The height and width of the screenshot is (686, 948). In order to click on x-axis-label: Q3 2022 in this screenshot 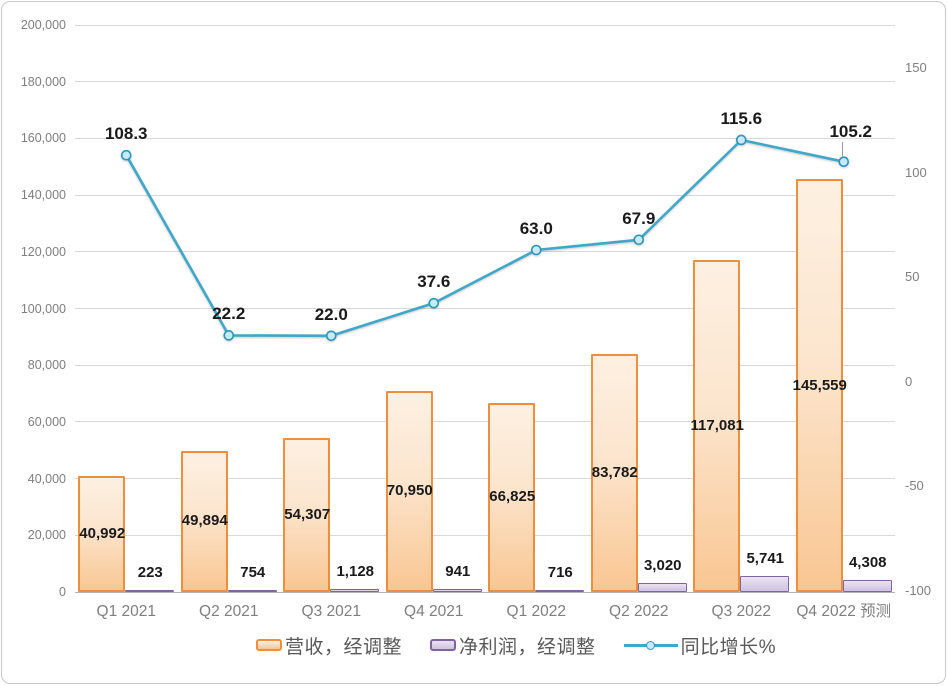, I will do `click(741, 611)`.